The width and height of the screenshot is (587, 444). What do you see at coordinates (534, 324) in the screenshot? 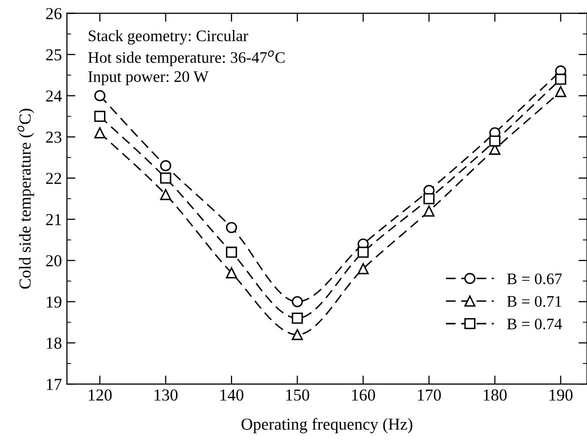
I see `legend-label: B = 0.74` at bounding box center [534, 324].